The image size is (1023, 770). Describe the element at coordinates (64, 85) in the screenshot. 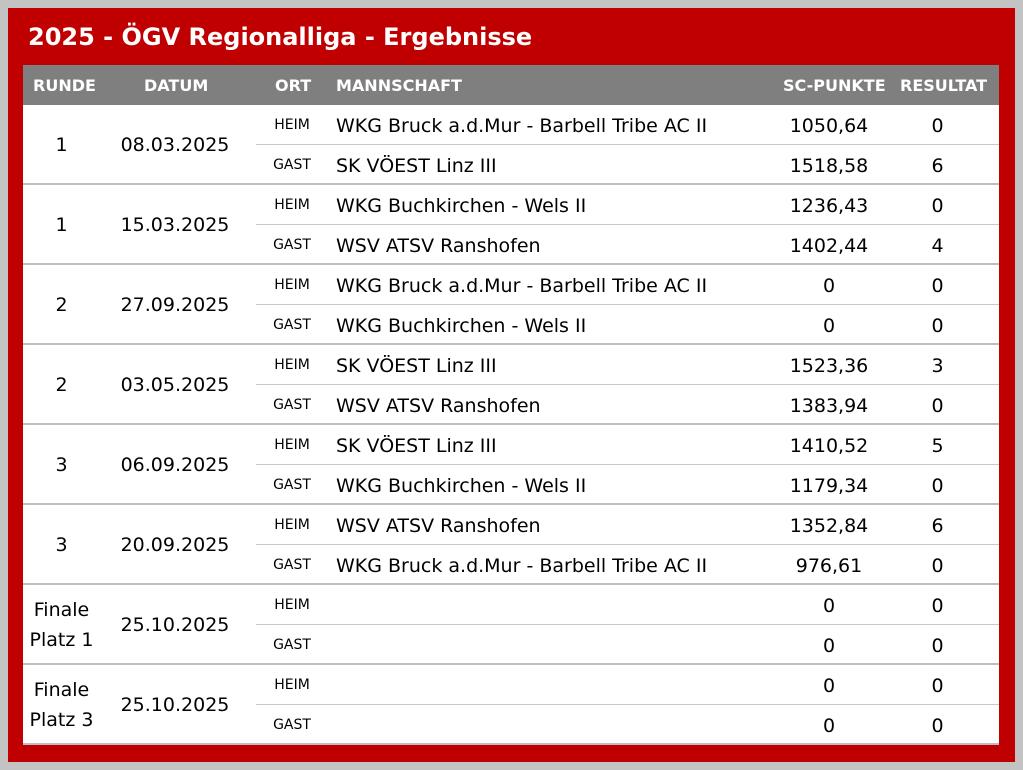

I see `header-runde: RUNDE` at that location.